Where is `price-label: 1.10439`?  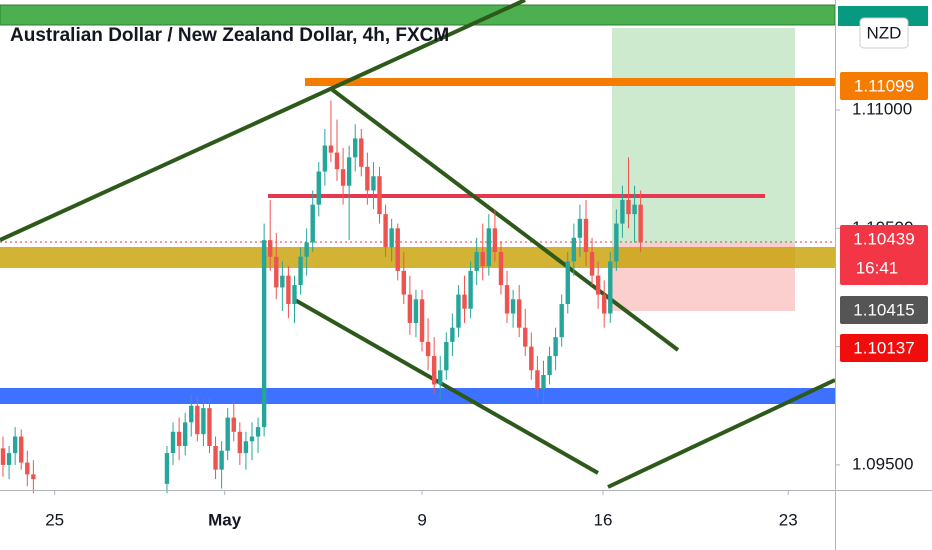
price-label: 1.10439 is located at coordinates (883, 238).